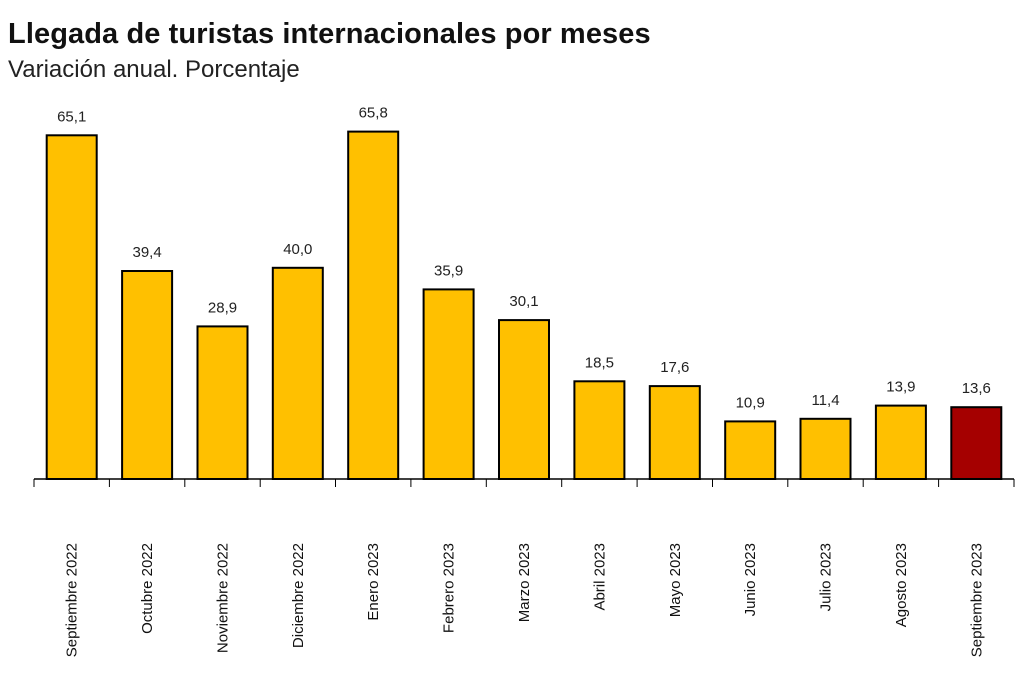  What do you see at coordinates (154, 69) in the screenshot?
I see `chart-subtitle: Variación anual. Porcentaje` at bounding box center [154, 69].